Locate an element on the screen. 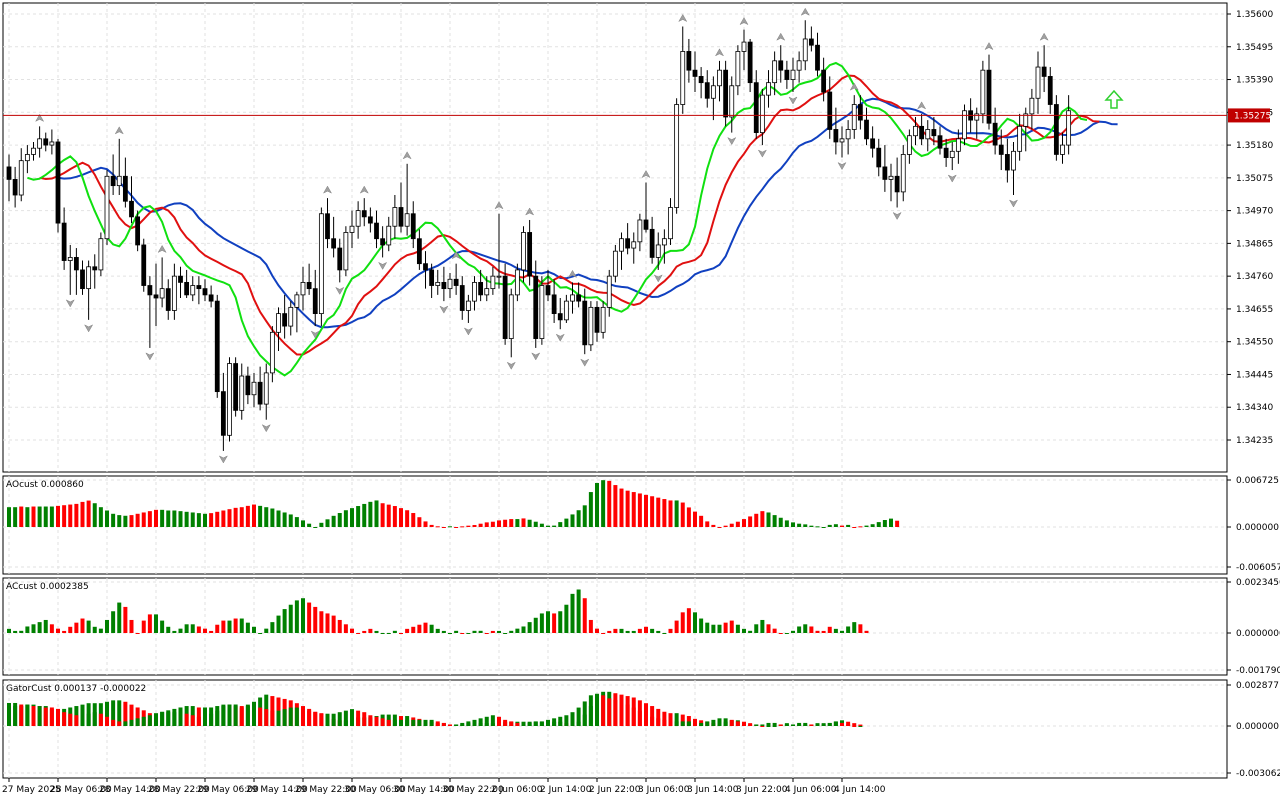  x-tick-label: 28 May 22:00 is located at coordinates (179, 790).